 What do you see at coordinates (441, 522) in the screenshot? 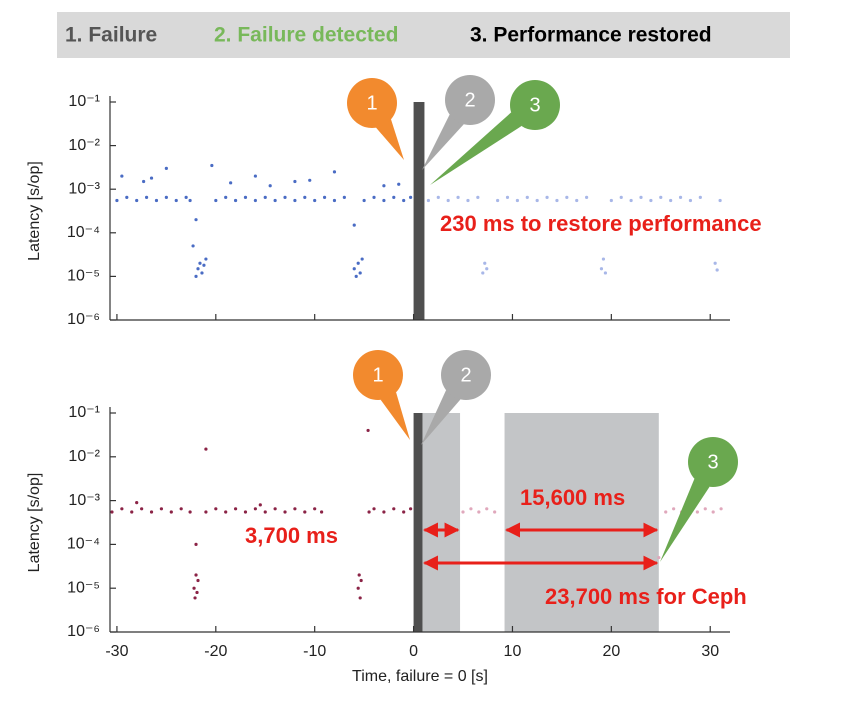
I see `detection-span` at bounding box center [441, 522].